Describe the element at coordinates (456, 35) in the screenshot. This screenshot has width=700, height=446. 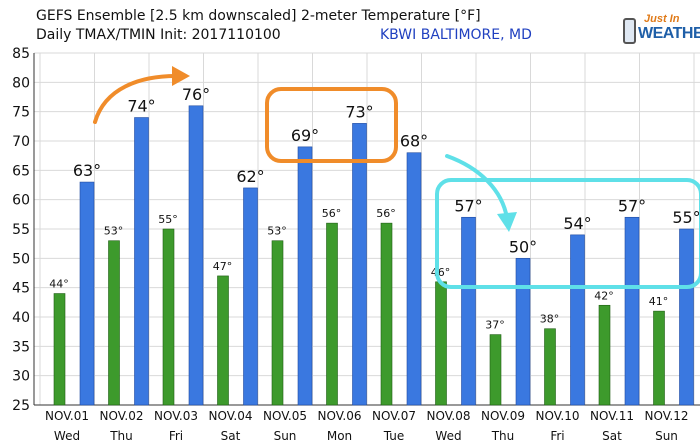
I see `station-label: KBWI BALTIMORE, MD` at that location.